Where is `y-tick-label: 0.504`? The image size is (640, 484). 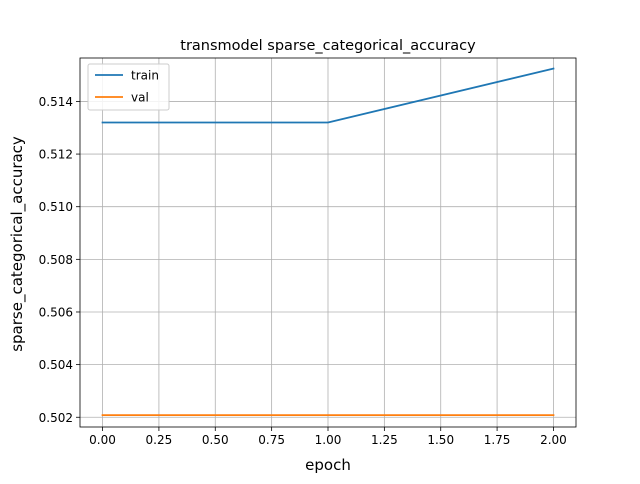 y-tick-label: 0.504 is located at coordinates (56, 365).